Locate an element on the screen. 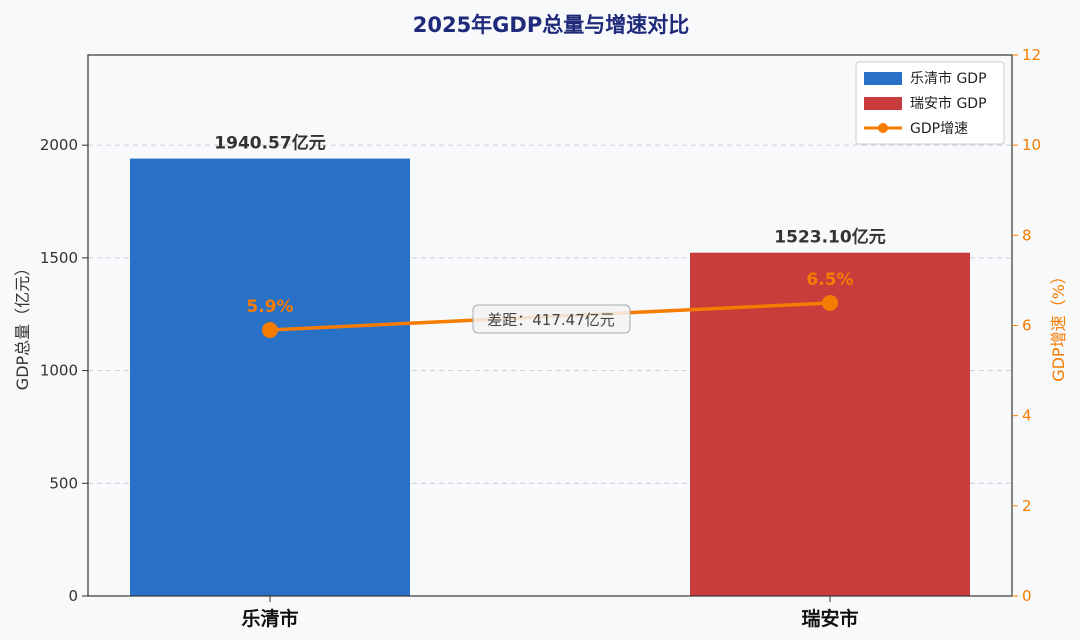 This screenshot has height=640, width=1080. annotation-text: 差距：417.47亿元 is located at coordinates (551, 320).